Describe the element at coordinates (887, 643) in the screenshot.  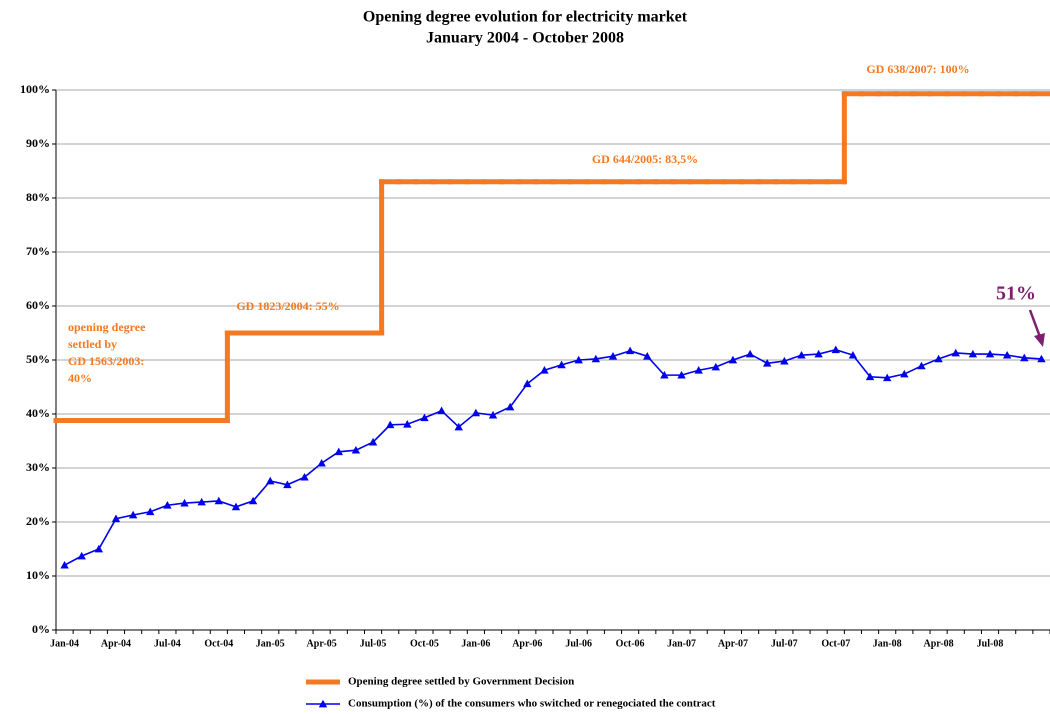
I see `x-tick-label: Jan-08` at that location.